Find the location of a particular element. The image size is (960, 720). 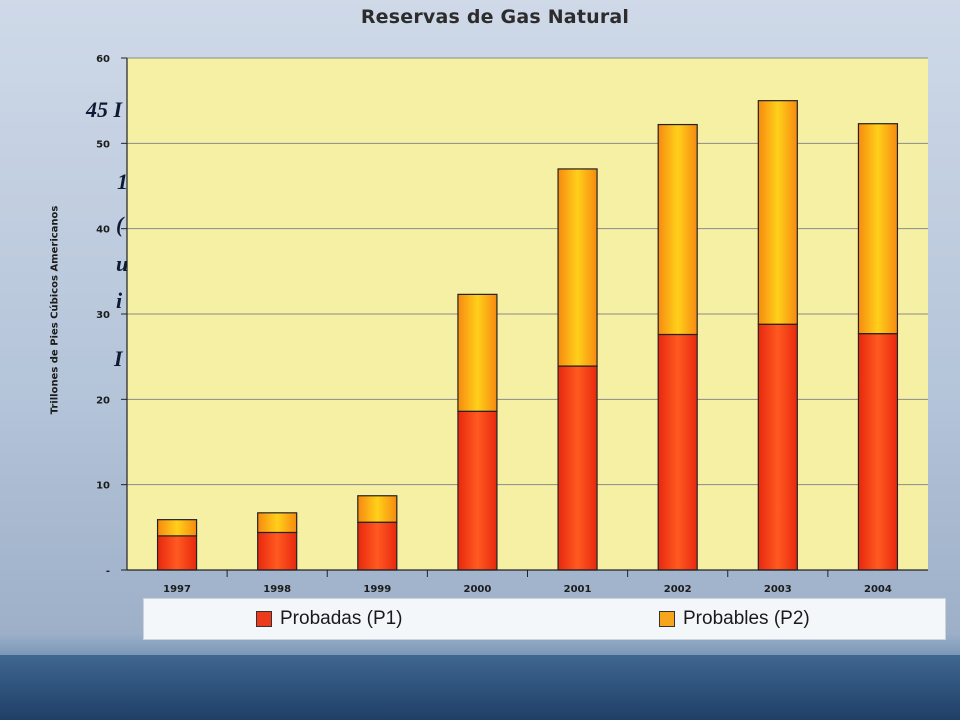

x-tick-label: 1999 is located at coordinates (377, 589).